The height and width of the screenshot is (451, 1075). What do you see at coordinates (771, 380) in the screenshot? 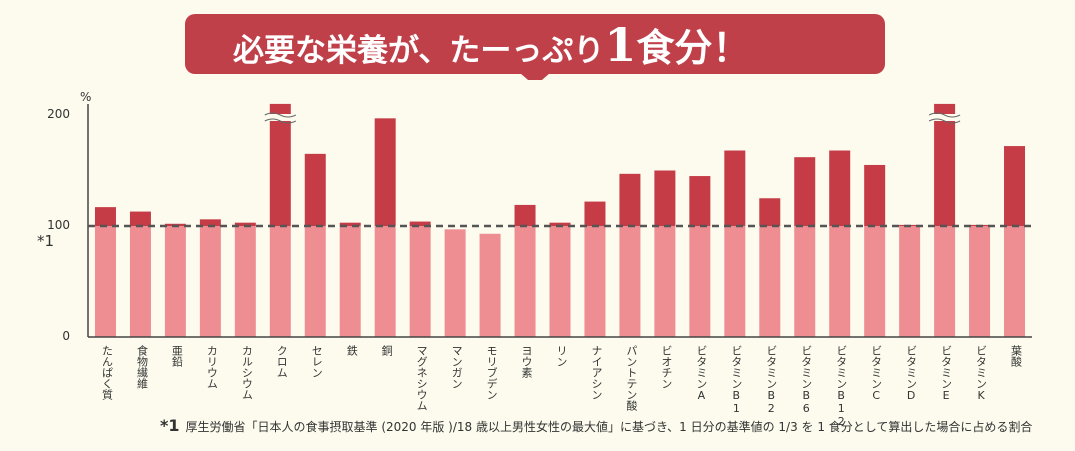
I see `category-label: ビタミンB2` at bounding box center [771, 380].